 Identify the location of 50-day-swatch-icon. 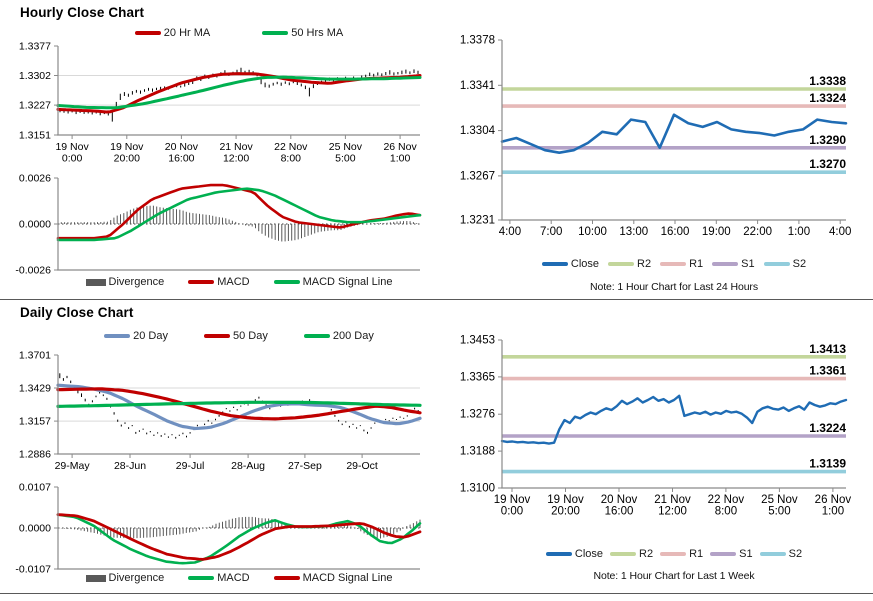
(217, 336).